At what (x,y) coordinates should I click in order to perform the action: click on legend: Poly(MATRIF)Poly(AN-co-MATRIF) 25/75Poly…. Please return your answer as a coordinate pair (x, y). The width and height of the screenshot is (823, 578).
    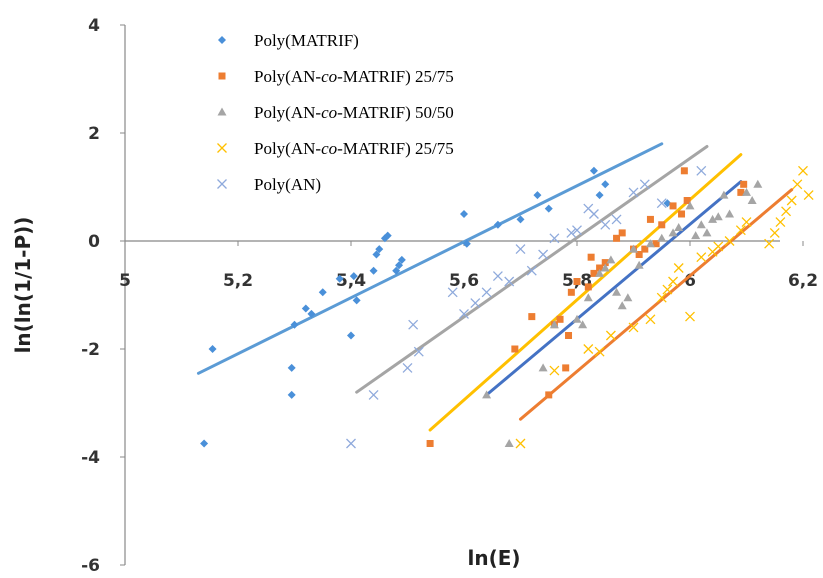
    Looking at the image, I should click on (335, 112).